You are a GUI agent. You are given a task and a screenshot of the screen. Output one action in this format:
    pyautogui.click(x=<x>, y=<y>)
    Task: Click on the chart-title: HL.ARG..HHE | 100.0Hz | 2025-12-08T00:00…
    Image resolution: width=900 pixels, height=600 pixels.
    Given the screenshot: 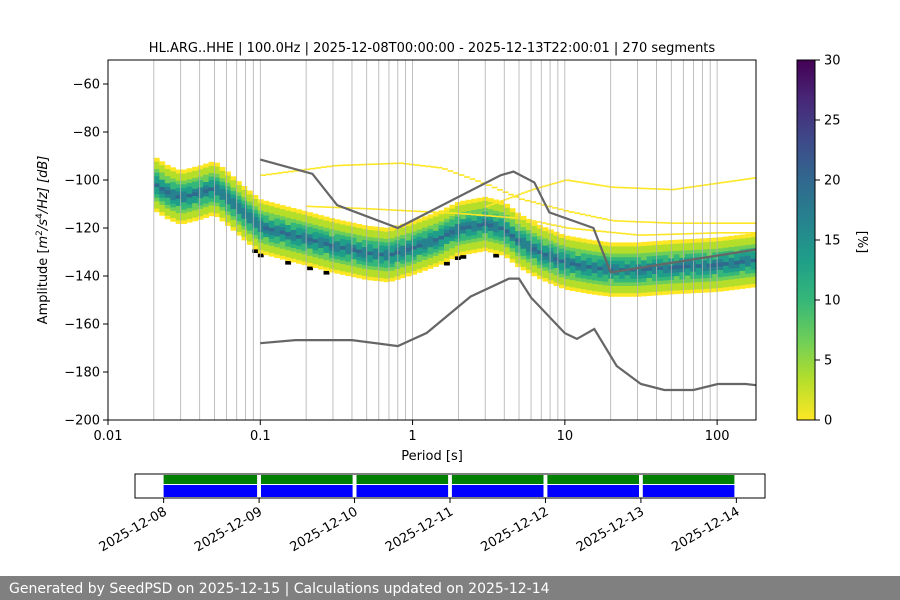 What is the action you would take?
    pyautogui.click(x=432, y=48)
    